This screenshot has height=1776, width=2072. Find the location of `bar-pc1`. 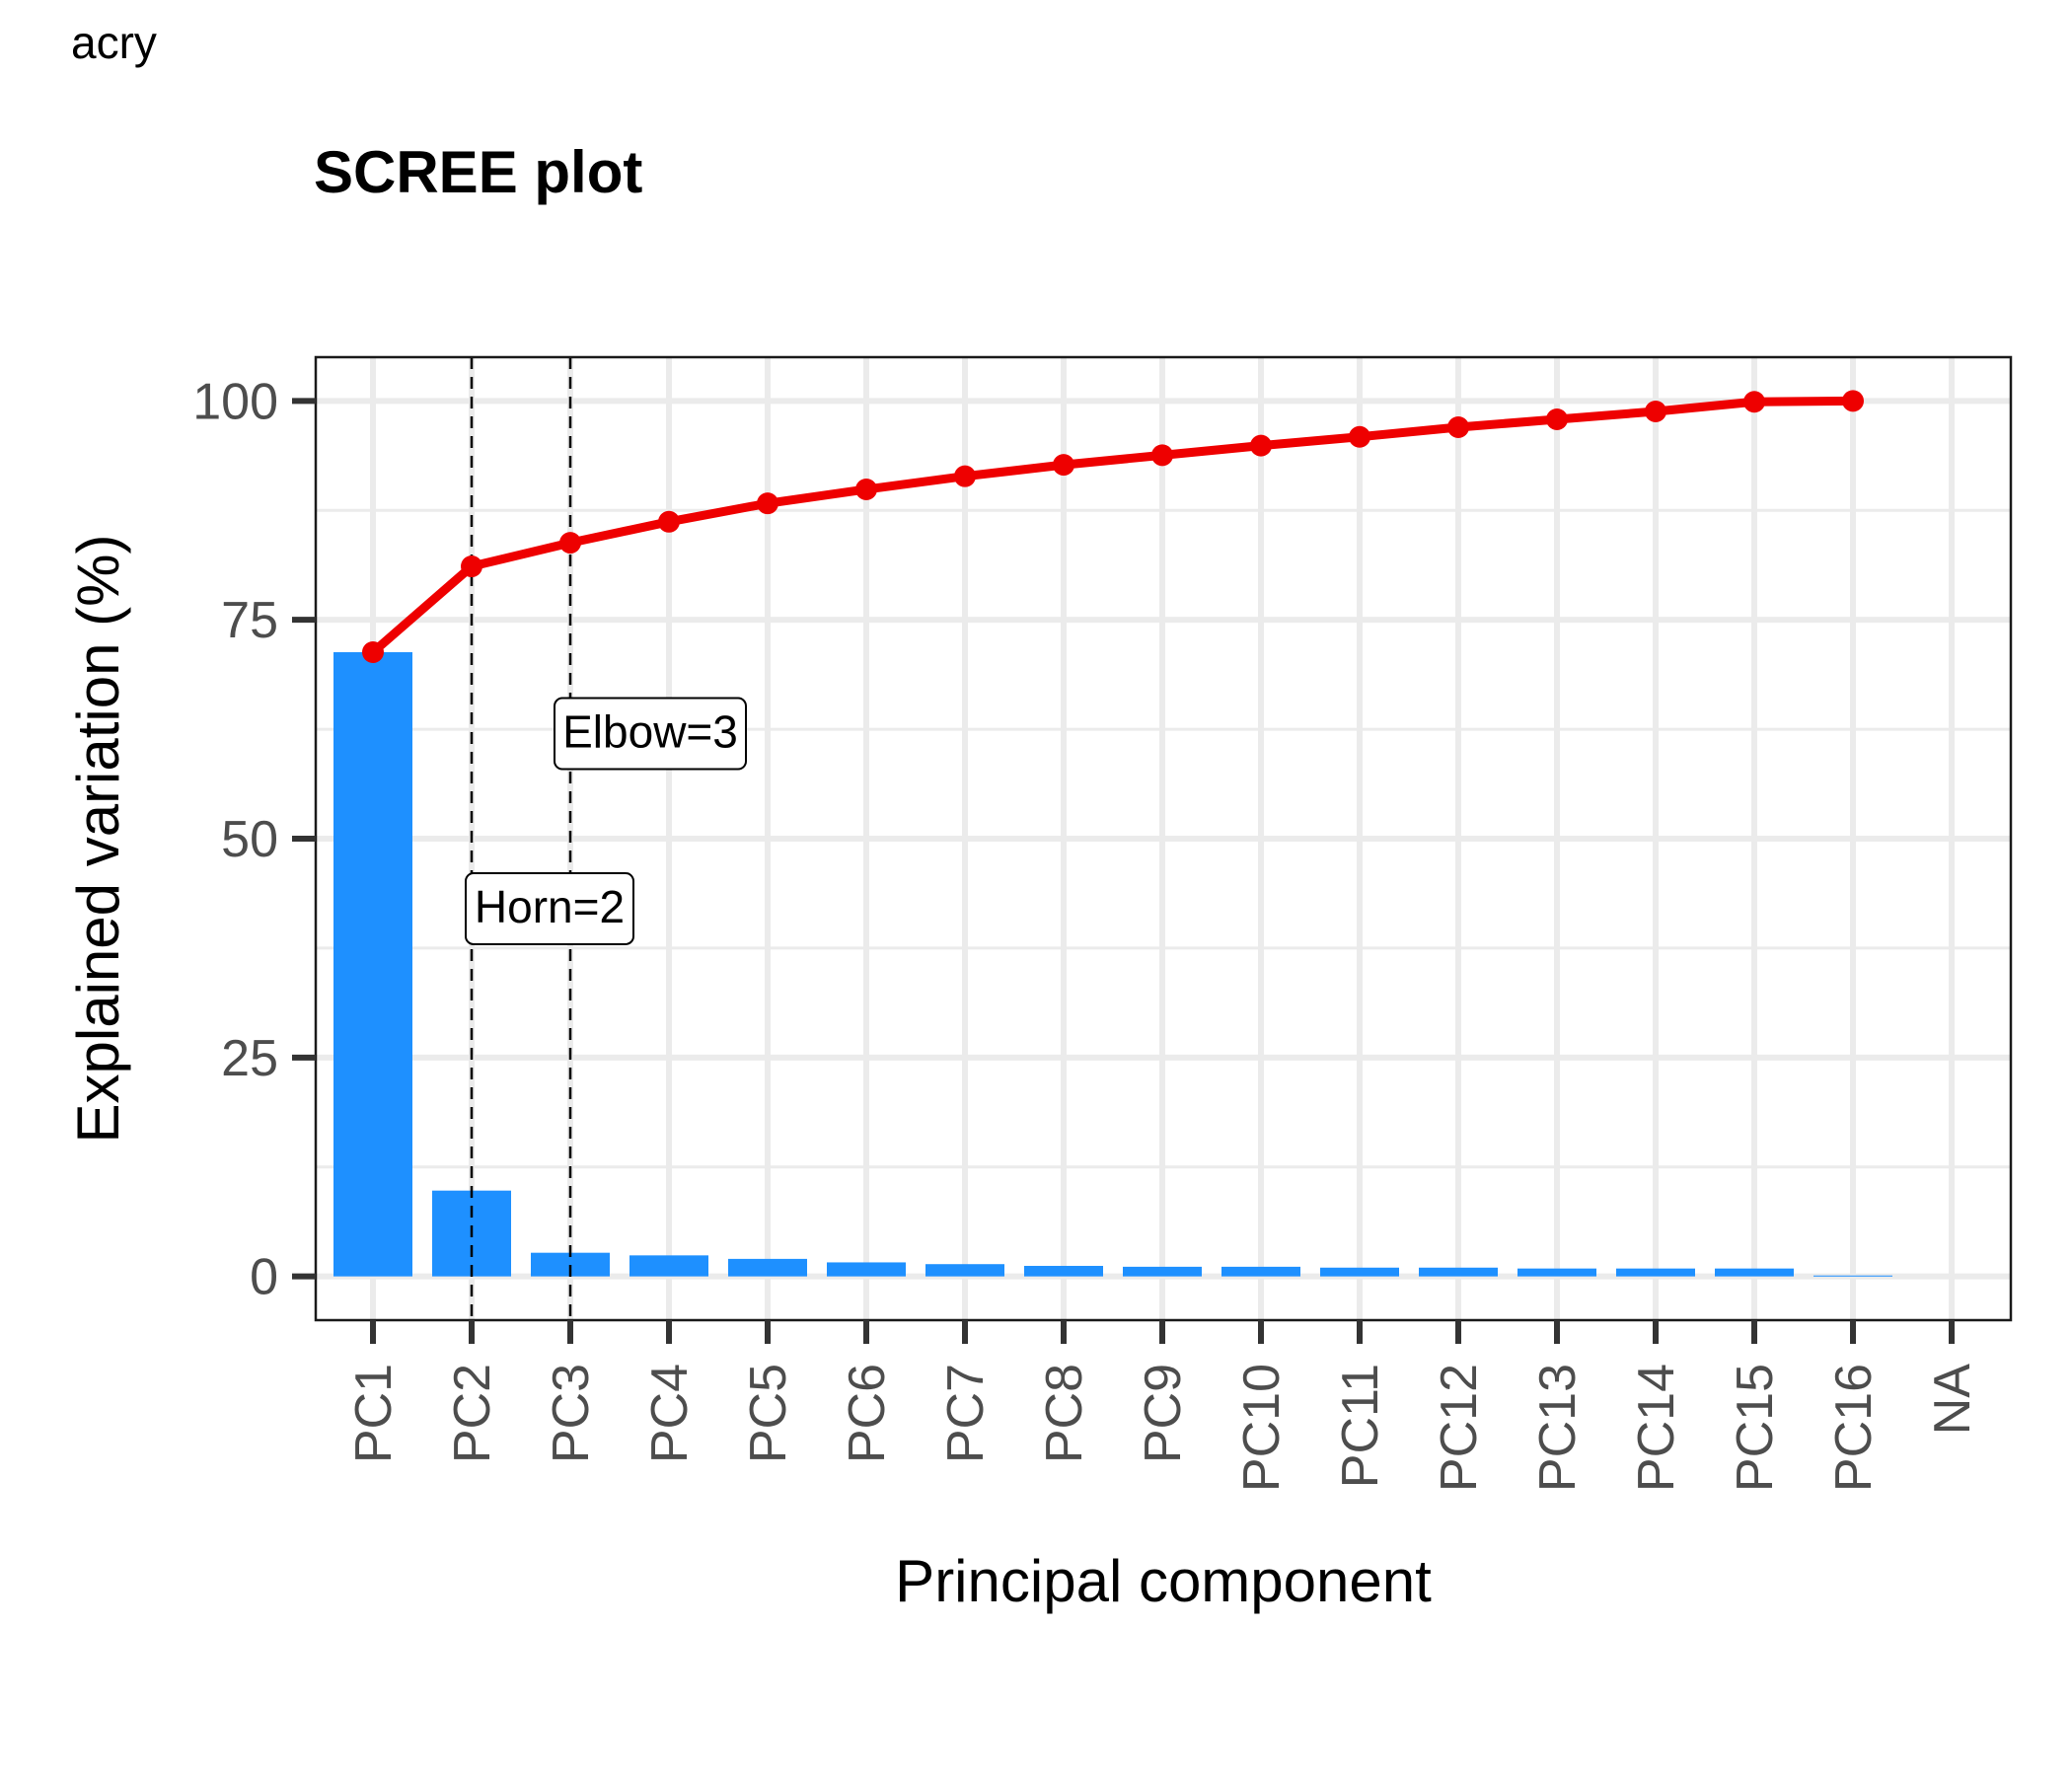

bar-pc1 is located at coordinates (373, 965).